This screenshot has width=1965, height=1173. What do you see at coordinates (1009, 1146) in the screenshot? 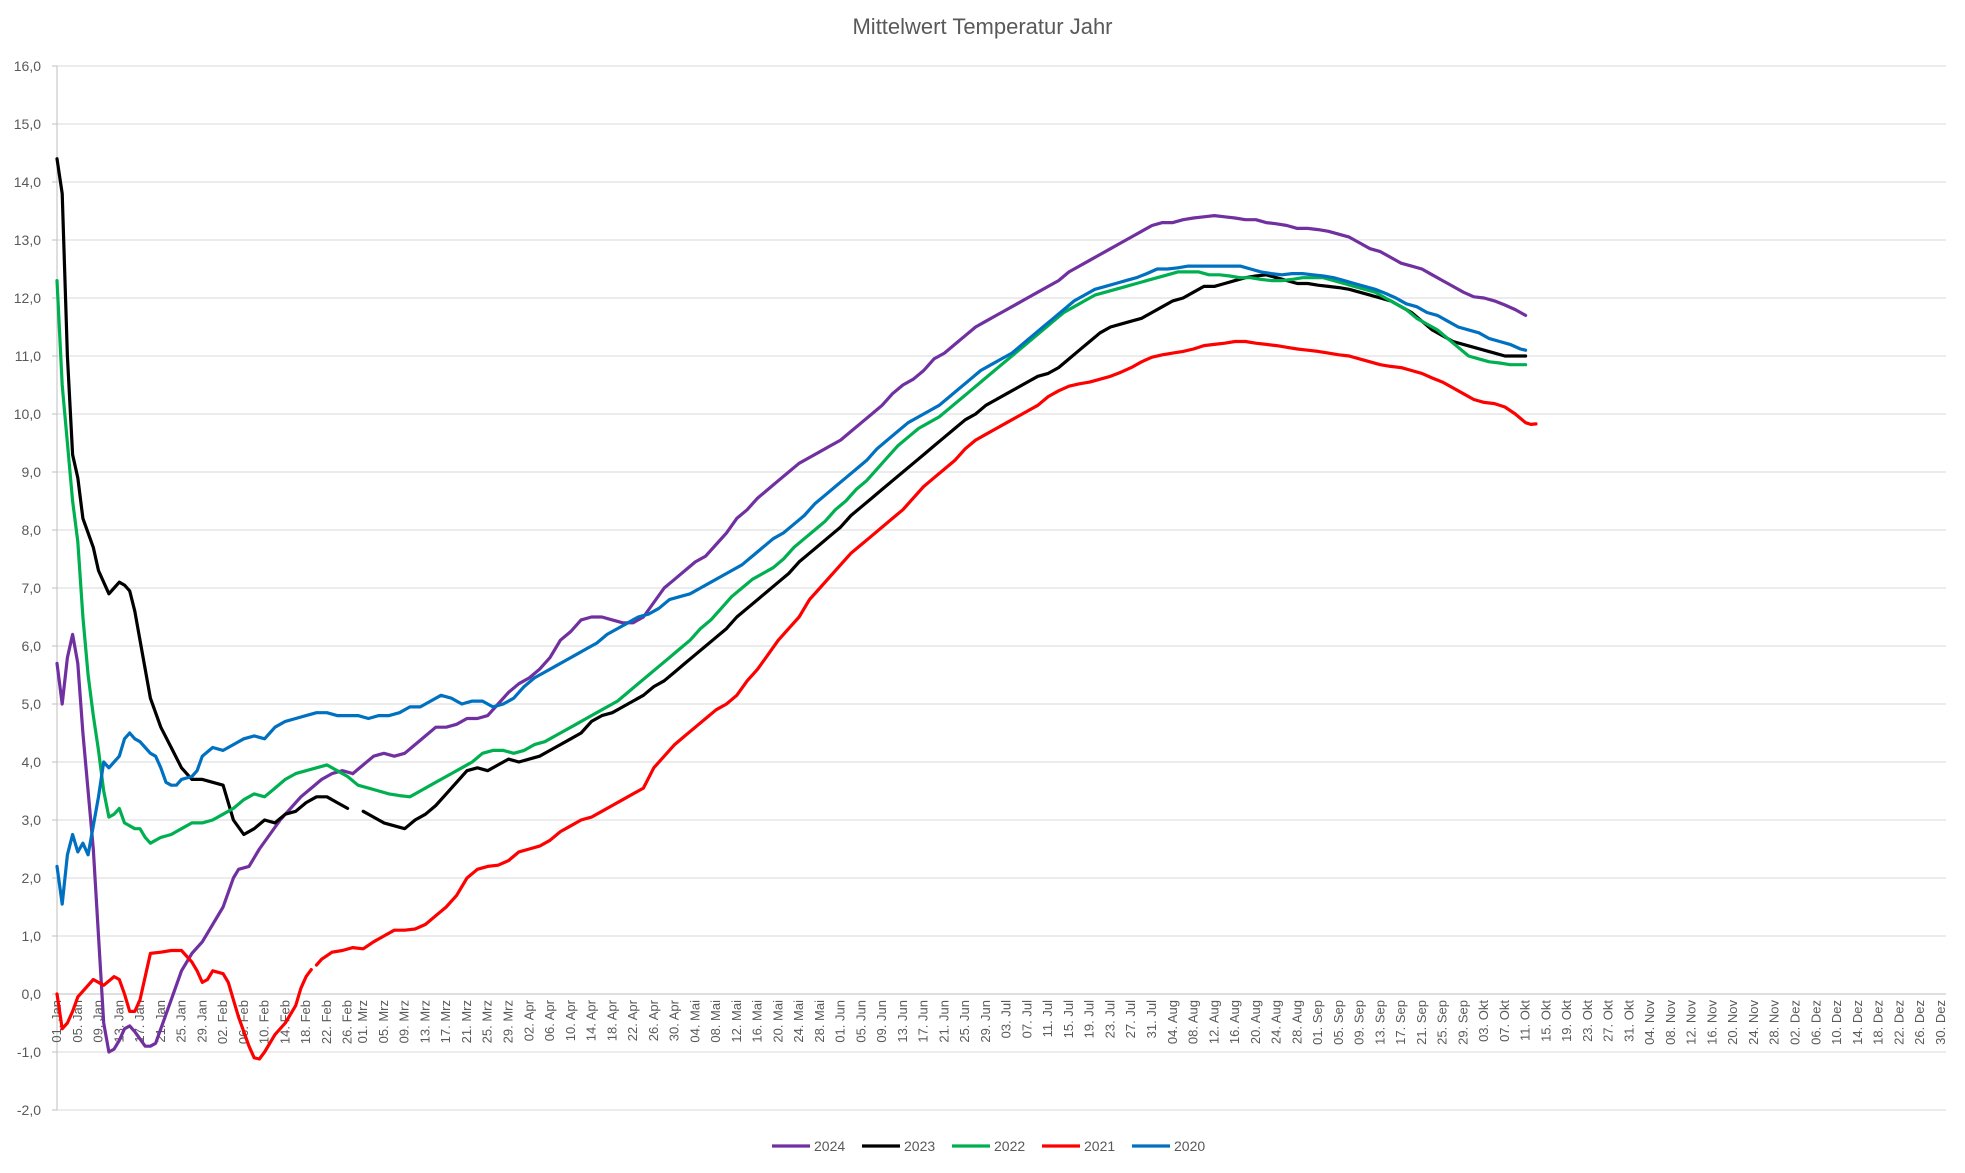
I see `legend-label-2022: 2022` at bounding box center [1009, 1146].